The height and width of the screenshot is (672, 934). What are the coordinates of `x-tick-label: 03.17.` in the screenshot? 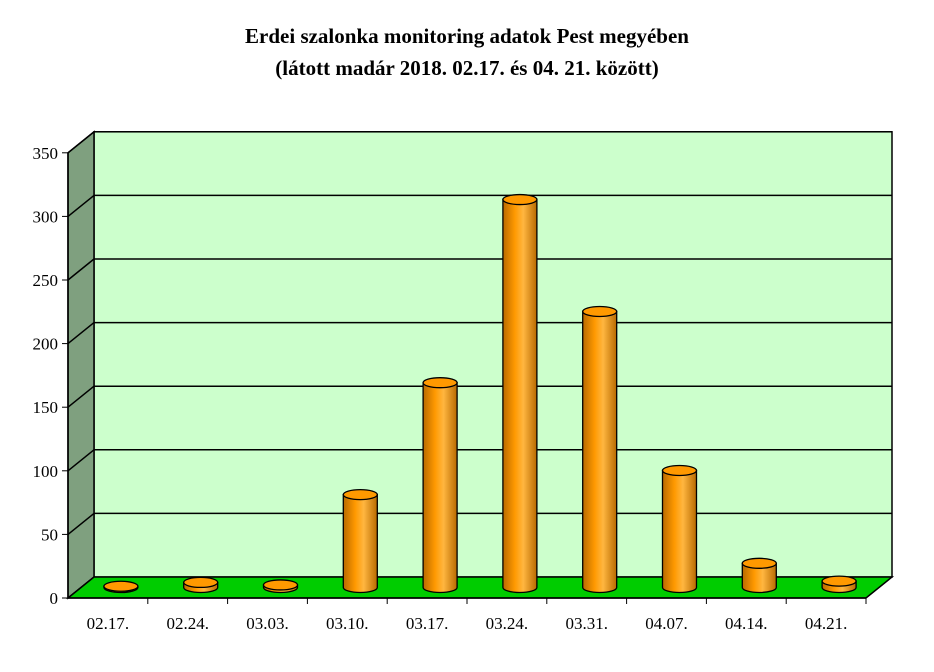 It's located at (427, 623).